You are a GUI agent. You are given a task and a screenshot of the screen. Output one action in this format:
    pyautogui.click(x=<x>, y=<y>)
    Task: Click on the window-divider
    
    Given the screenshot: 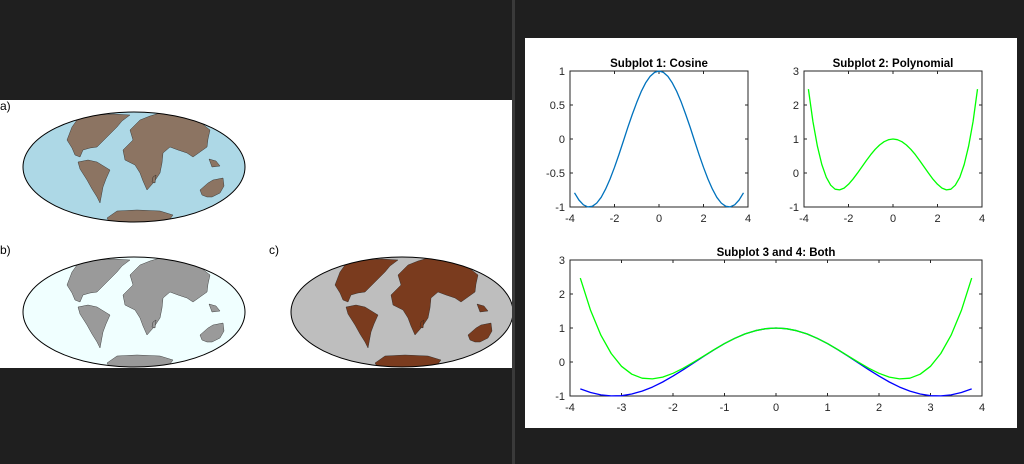 What is the action you would take?
    pyautogui.click(x=513, y=232)
    